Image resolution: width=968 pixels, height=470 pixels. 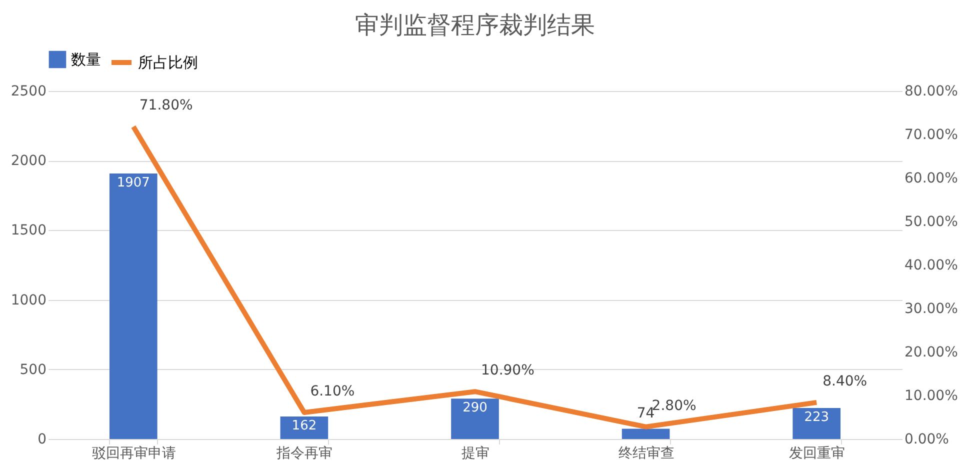 What do you see at coordinates (476, 454) in the screenshot?
I see `x-tick-label: 提审` at bounding box center [476, 454].